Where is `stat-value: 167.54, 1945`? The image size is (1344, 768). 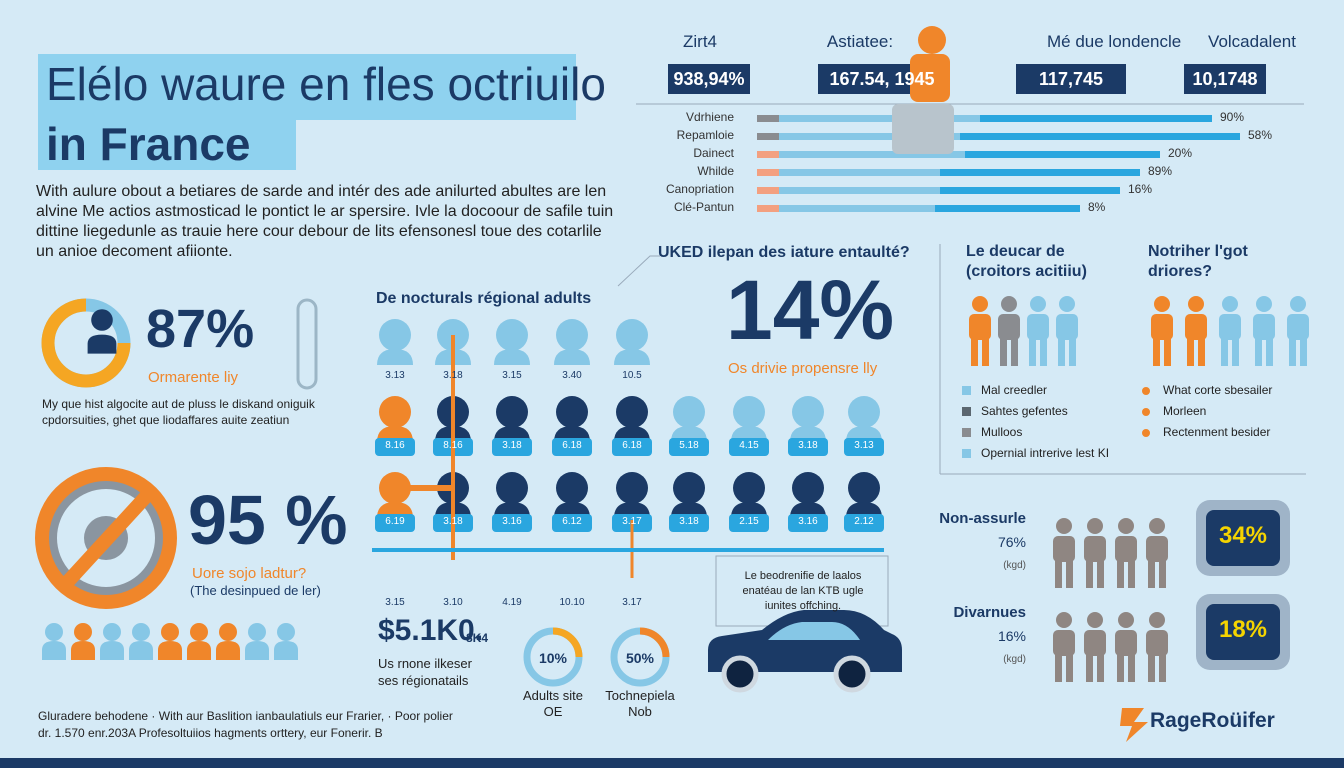 stat-value: 167.54, 1945 is located at coordinates (882, 79).